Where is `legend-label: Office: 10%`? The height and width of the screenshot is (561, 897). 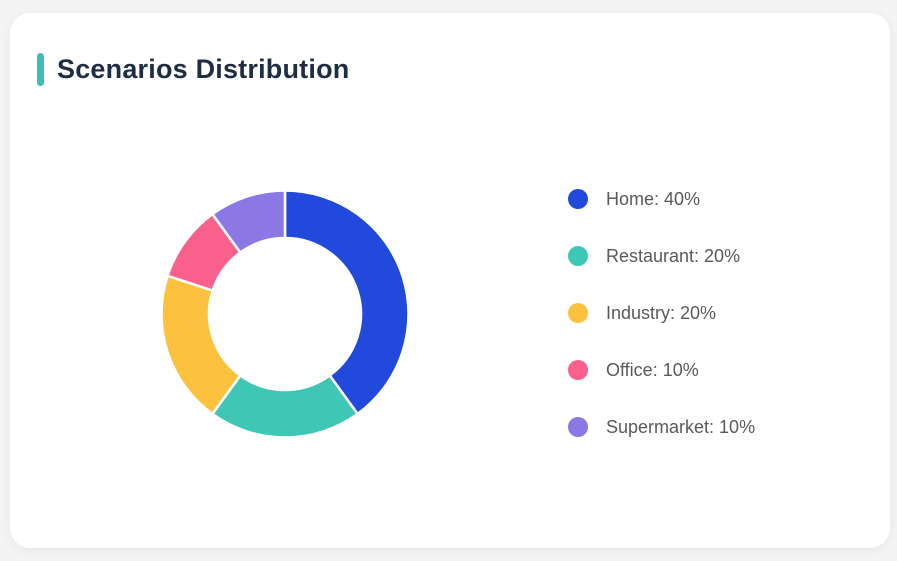
legend-label: Office: 10% is located at coordinates (652, 370).